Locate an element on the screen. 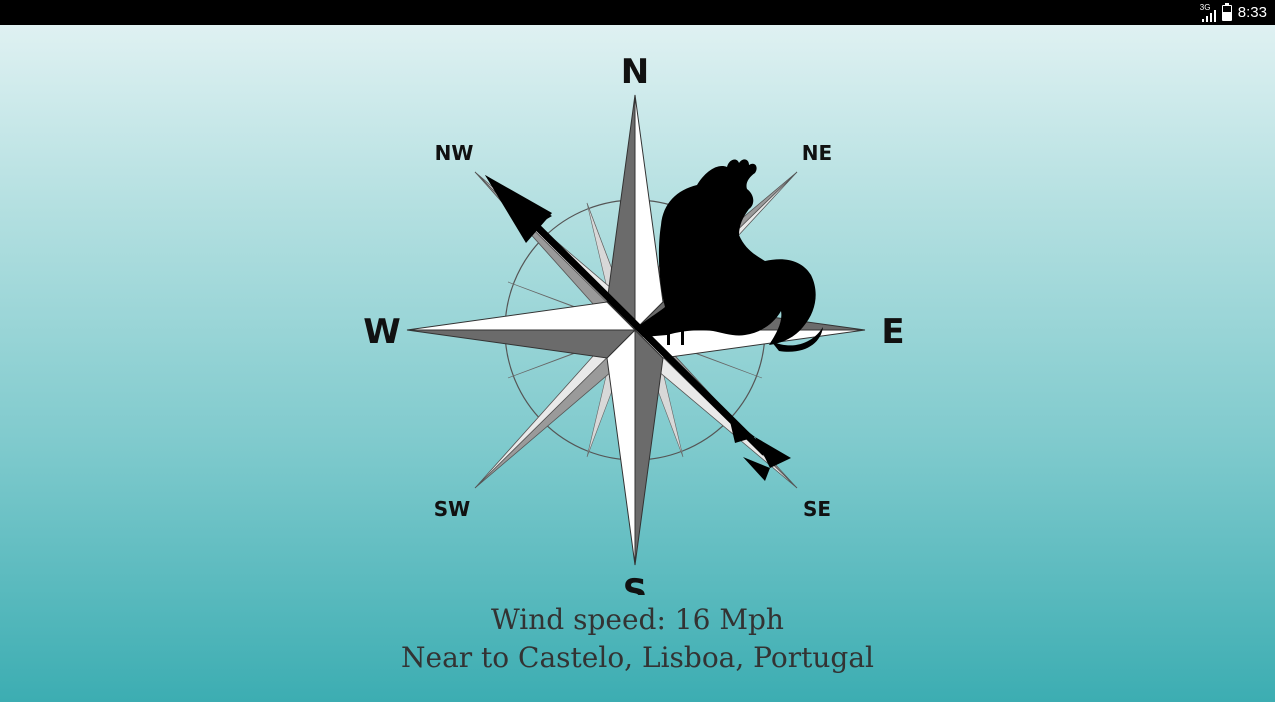 This screenshot has width=1275, height=702. location-text: Near to Castelo, Lisboa, Portugal is located at coordinates (637, 657).